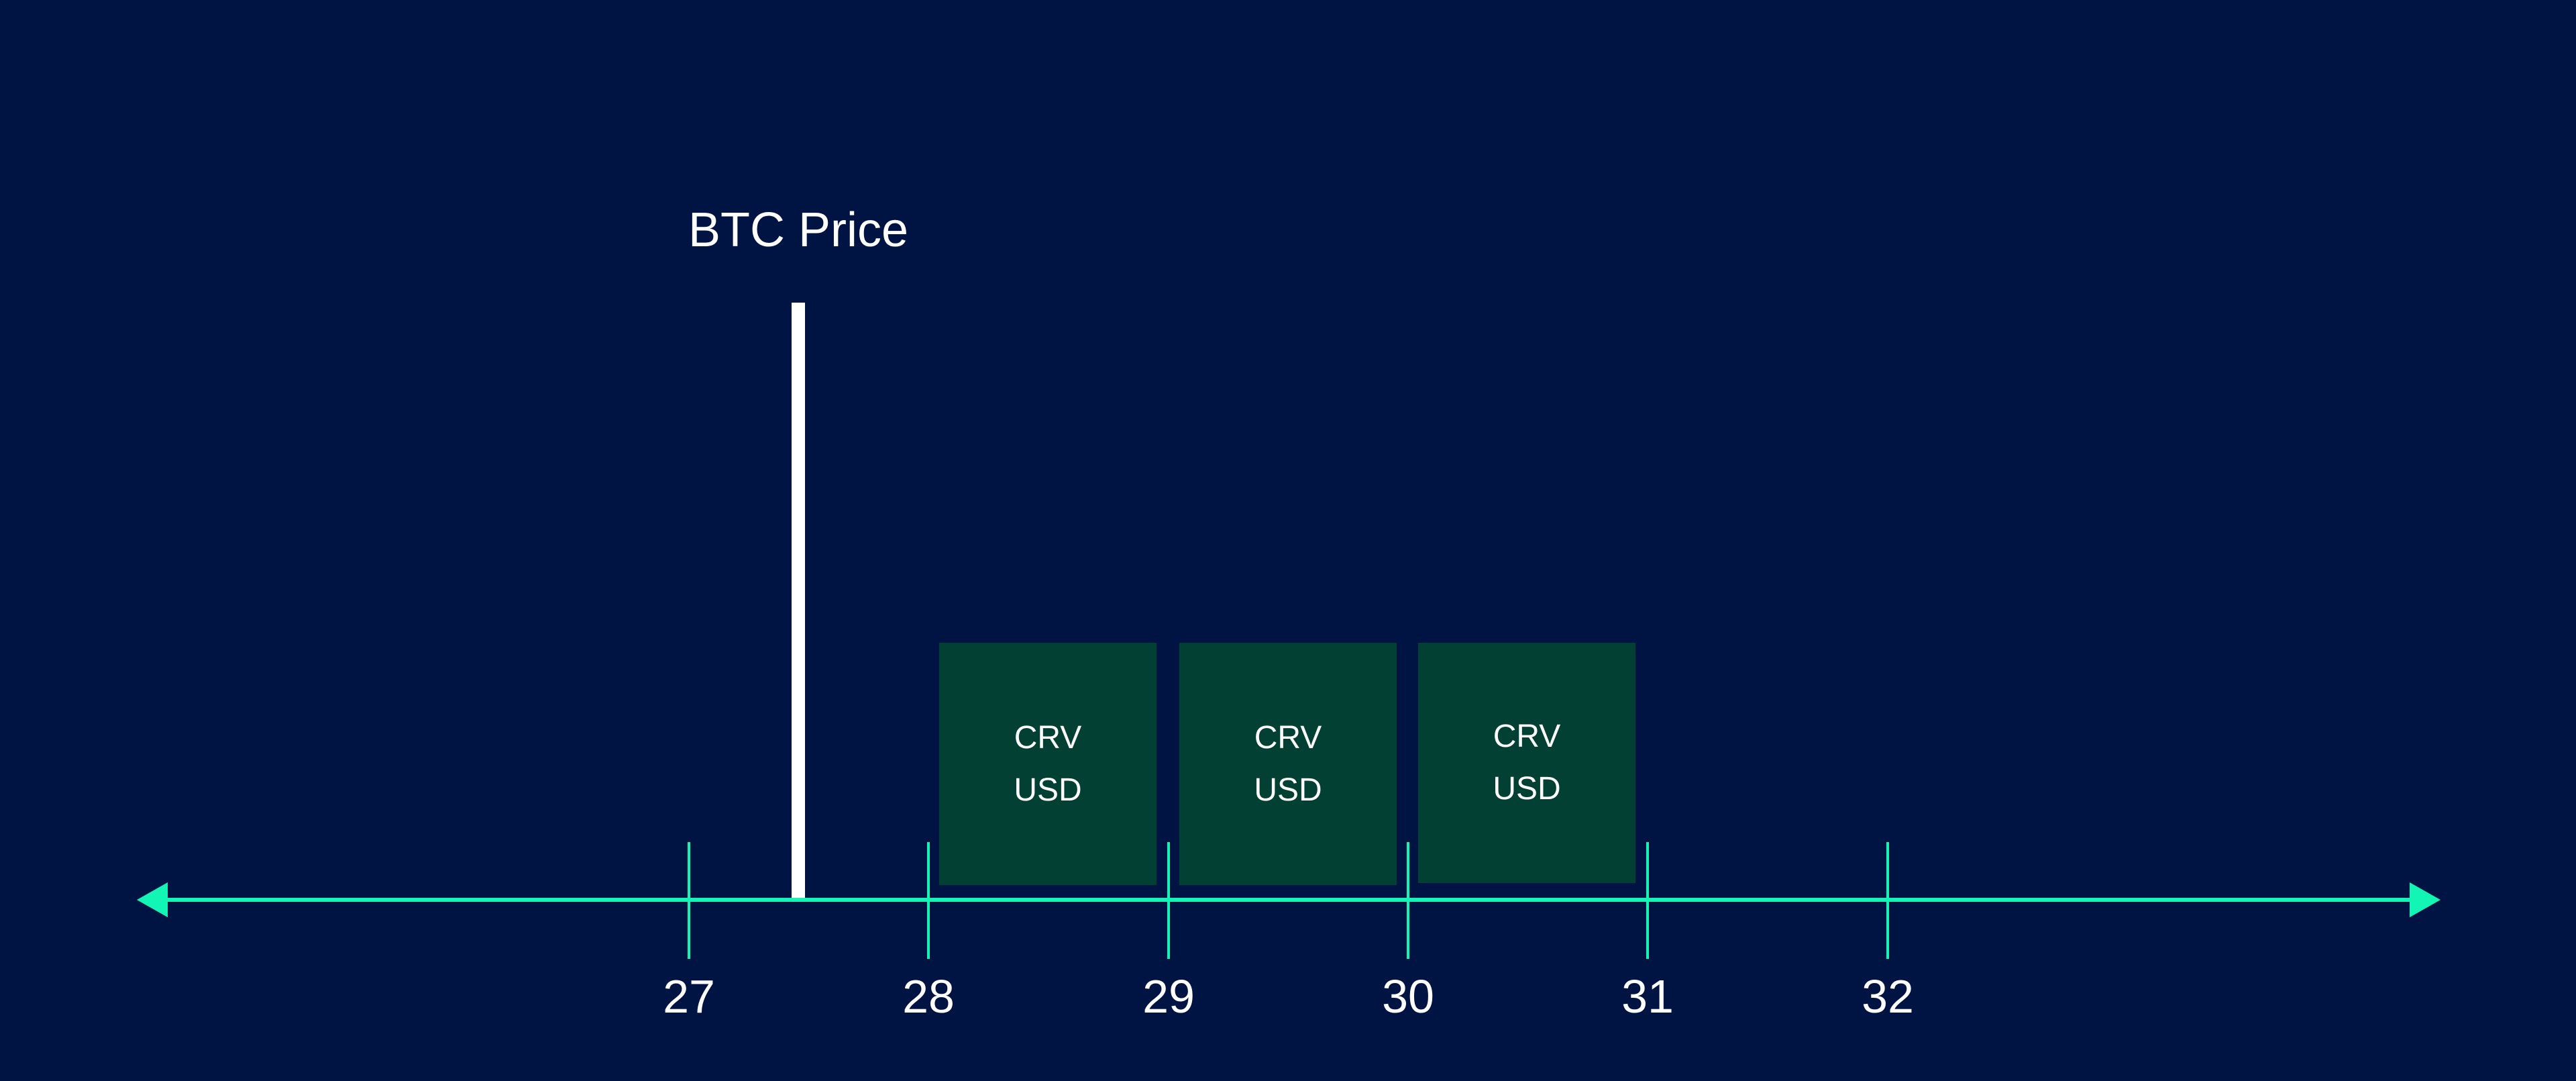  Describe the element at coordinates (1288, 900) in the screenshot. I see `price-axis-line` at that location.